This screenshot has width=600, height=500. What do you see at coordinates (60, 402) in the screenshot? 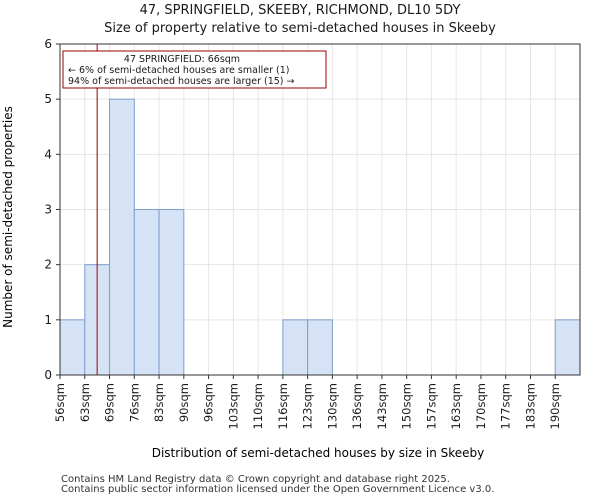
I see `x-tick-label: 56sqm` at bounding box center [60, 402].